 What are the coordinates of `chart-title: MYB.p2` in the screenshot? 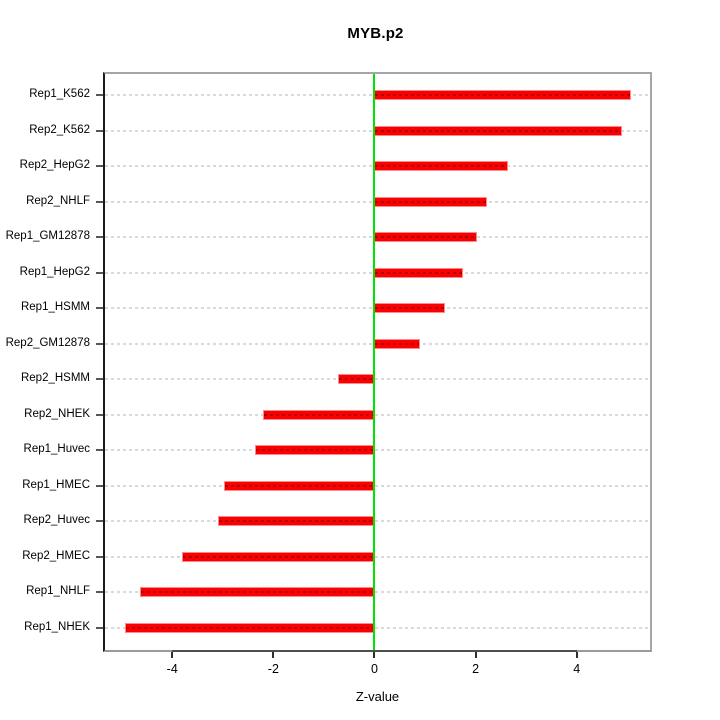 It's located at (375, 33).